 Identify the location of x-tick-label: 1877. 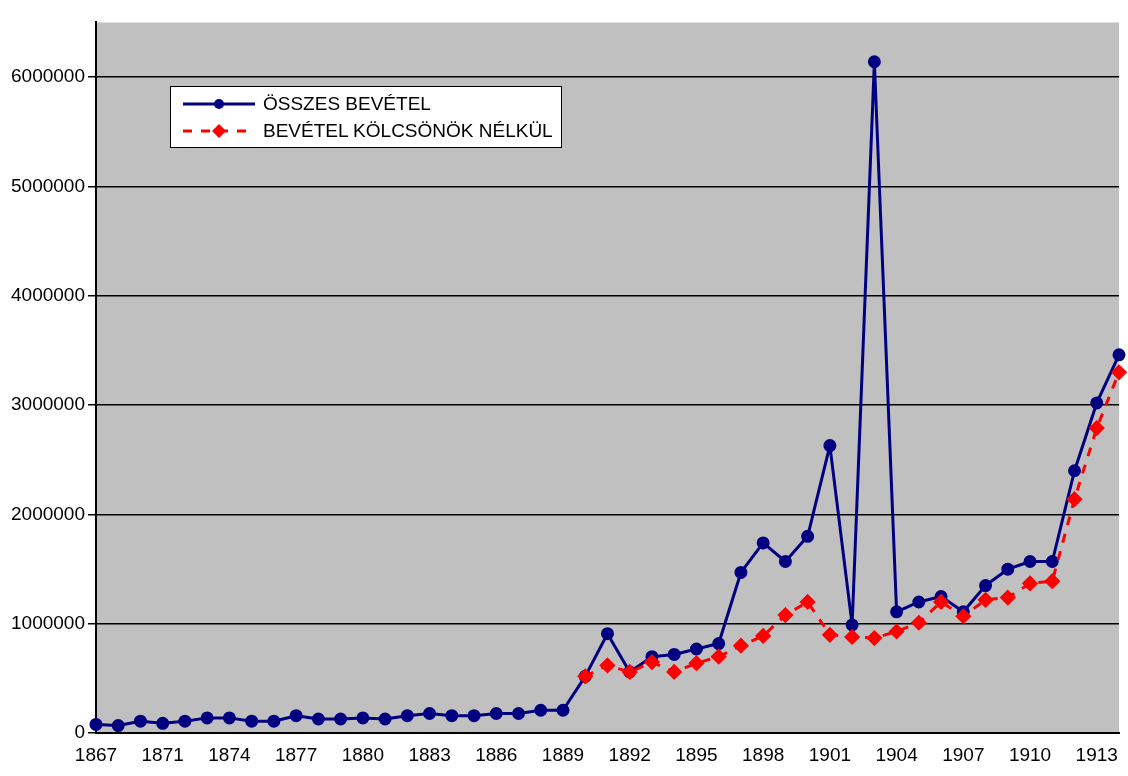
(296, 754).